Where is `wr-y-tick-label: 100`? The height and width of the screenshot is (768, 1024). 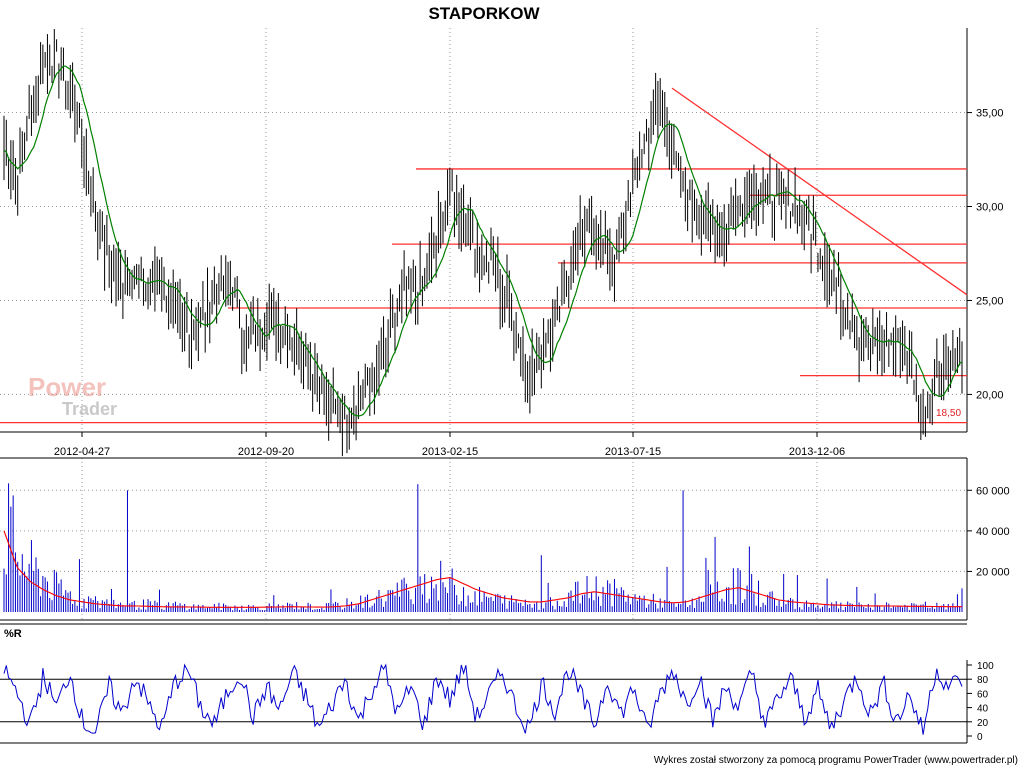 wr-y-tick-label: 100 is located at coordinates (985, 666).